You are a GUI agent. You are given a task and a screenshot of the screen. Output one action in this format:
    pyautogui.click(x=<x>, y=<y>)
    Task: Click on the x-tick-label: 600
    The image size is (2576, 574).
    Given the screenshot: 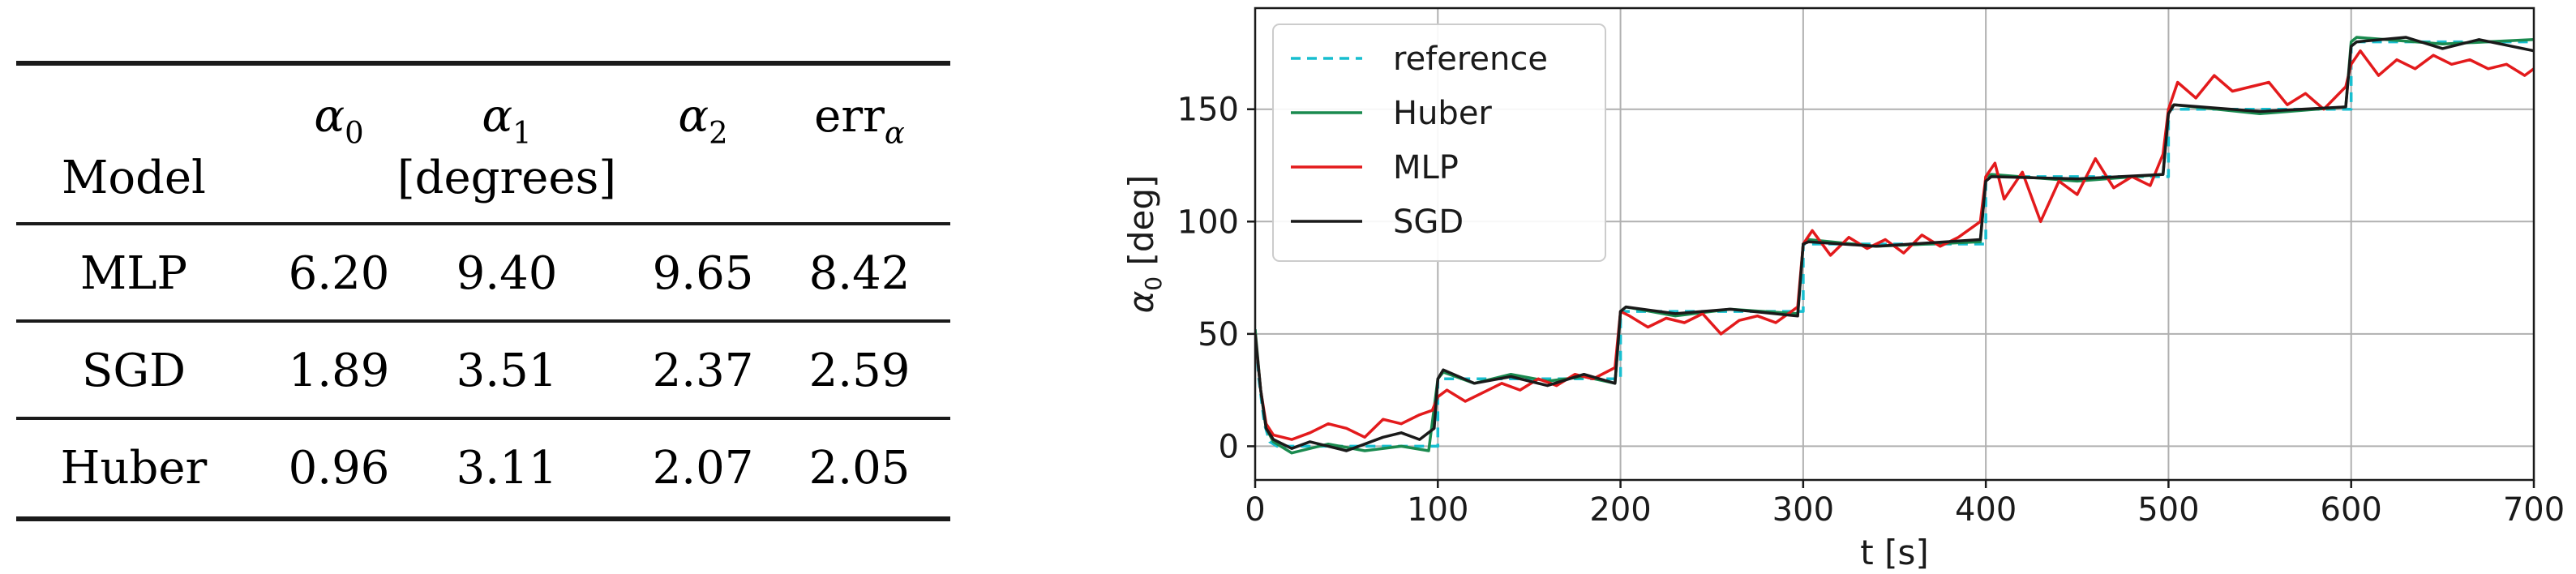 What is the action you would take?
    pyautogui.click(x=2351, y=510)
    